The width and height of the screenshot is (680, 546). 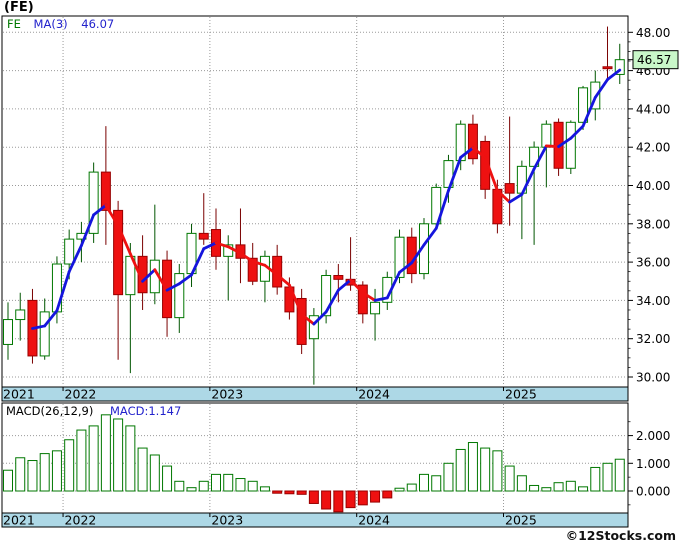 What do you see at coordinates (620, 535) in the screenshot?
I see `watermark: ©12Stocks.com` at bounding box center [620, 535].